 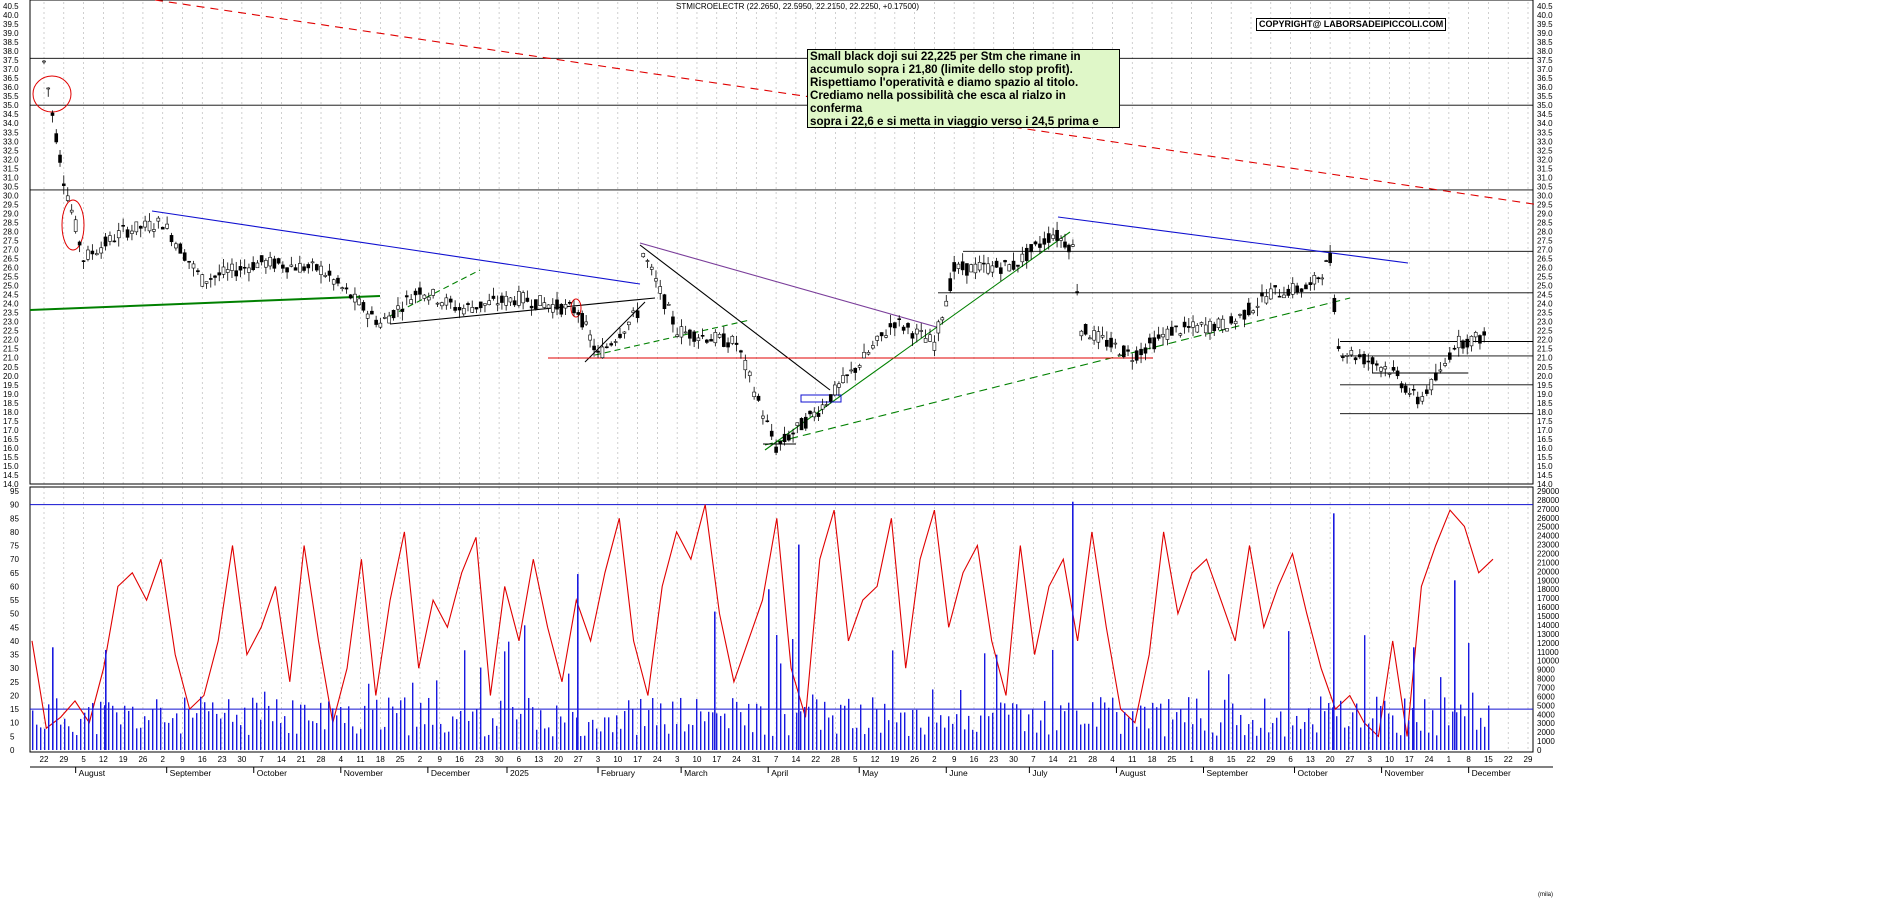 I want to click on x-tick-label: 25, so click(x=400, y=759).